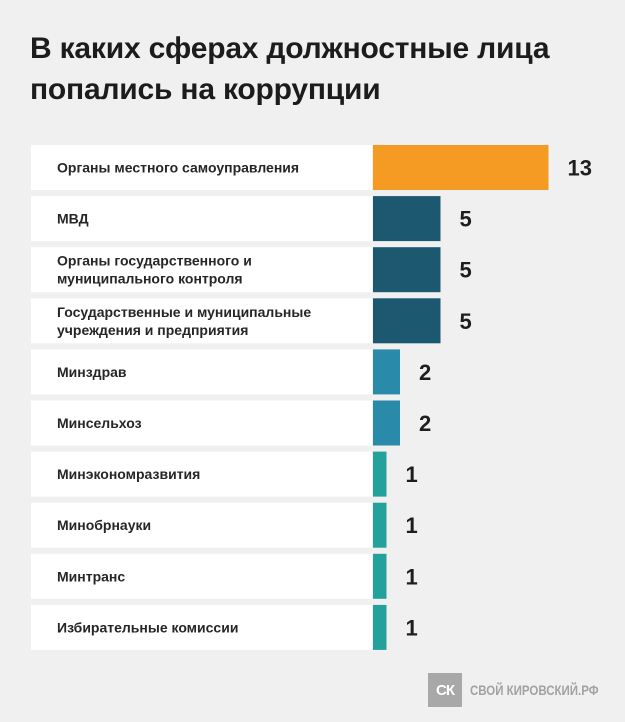  Describe the element at coordinates (154, 261) in the screenshot. I see `category-label: Органы государственного и` at that location.